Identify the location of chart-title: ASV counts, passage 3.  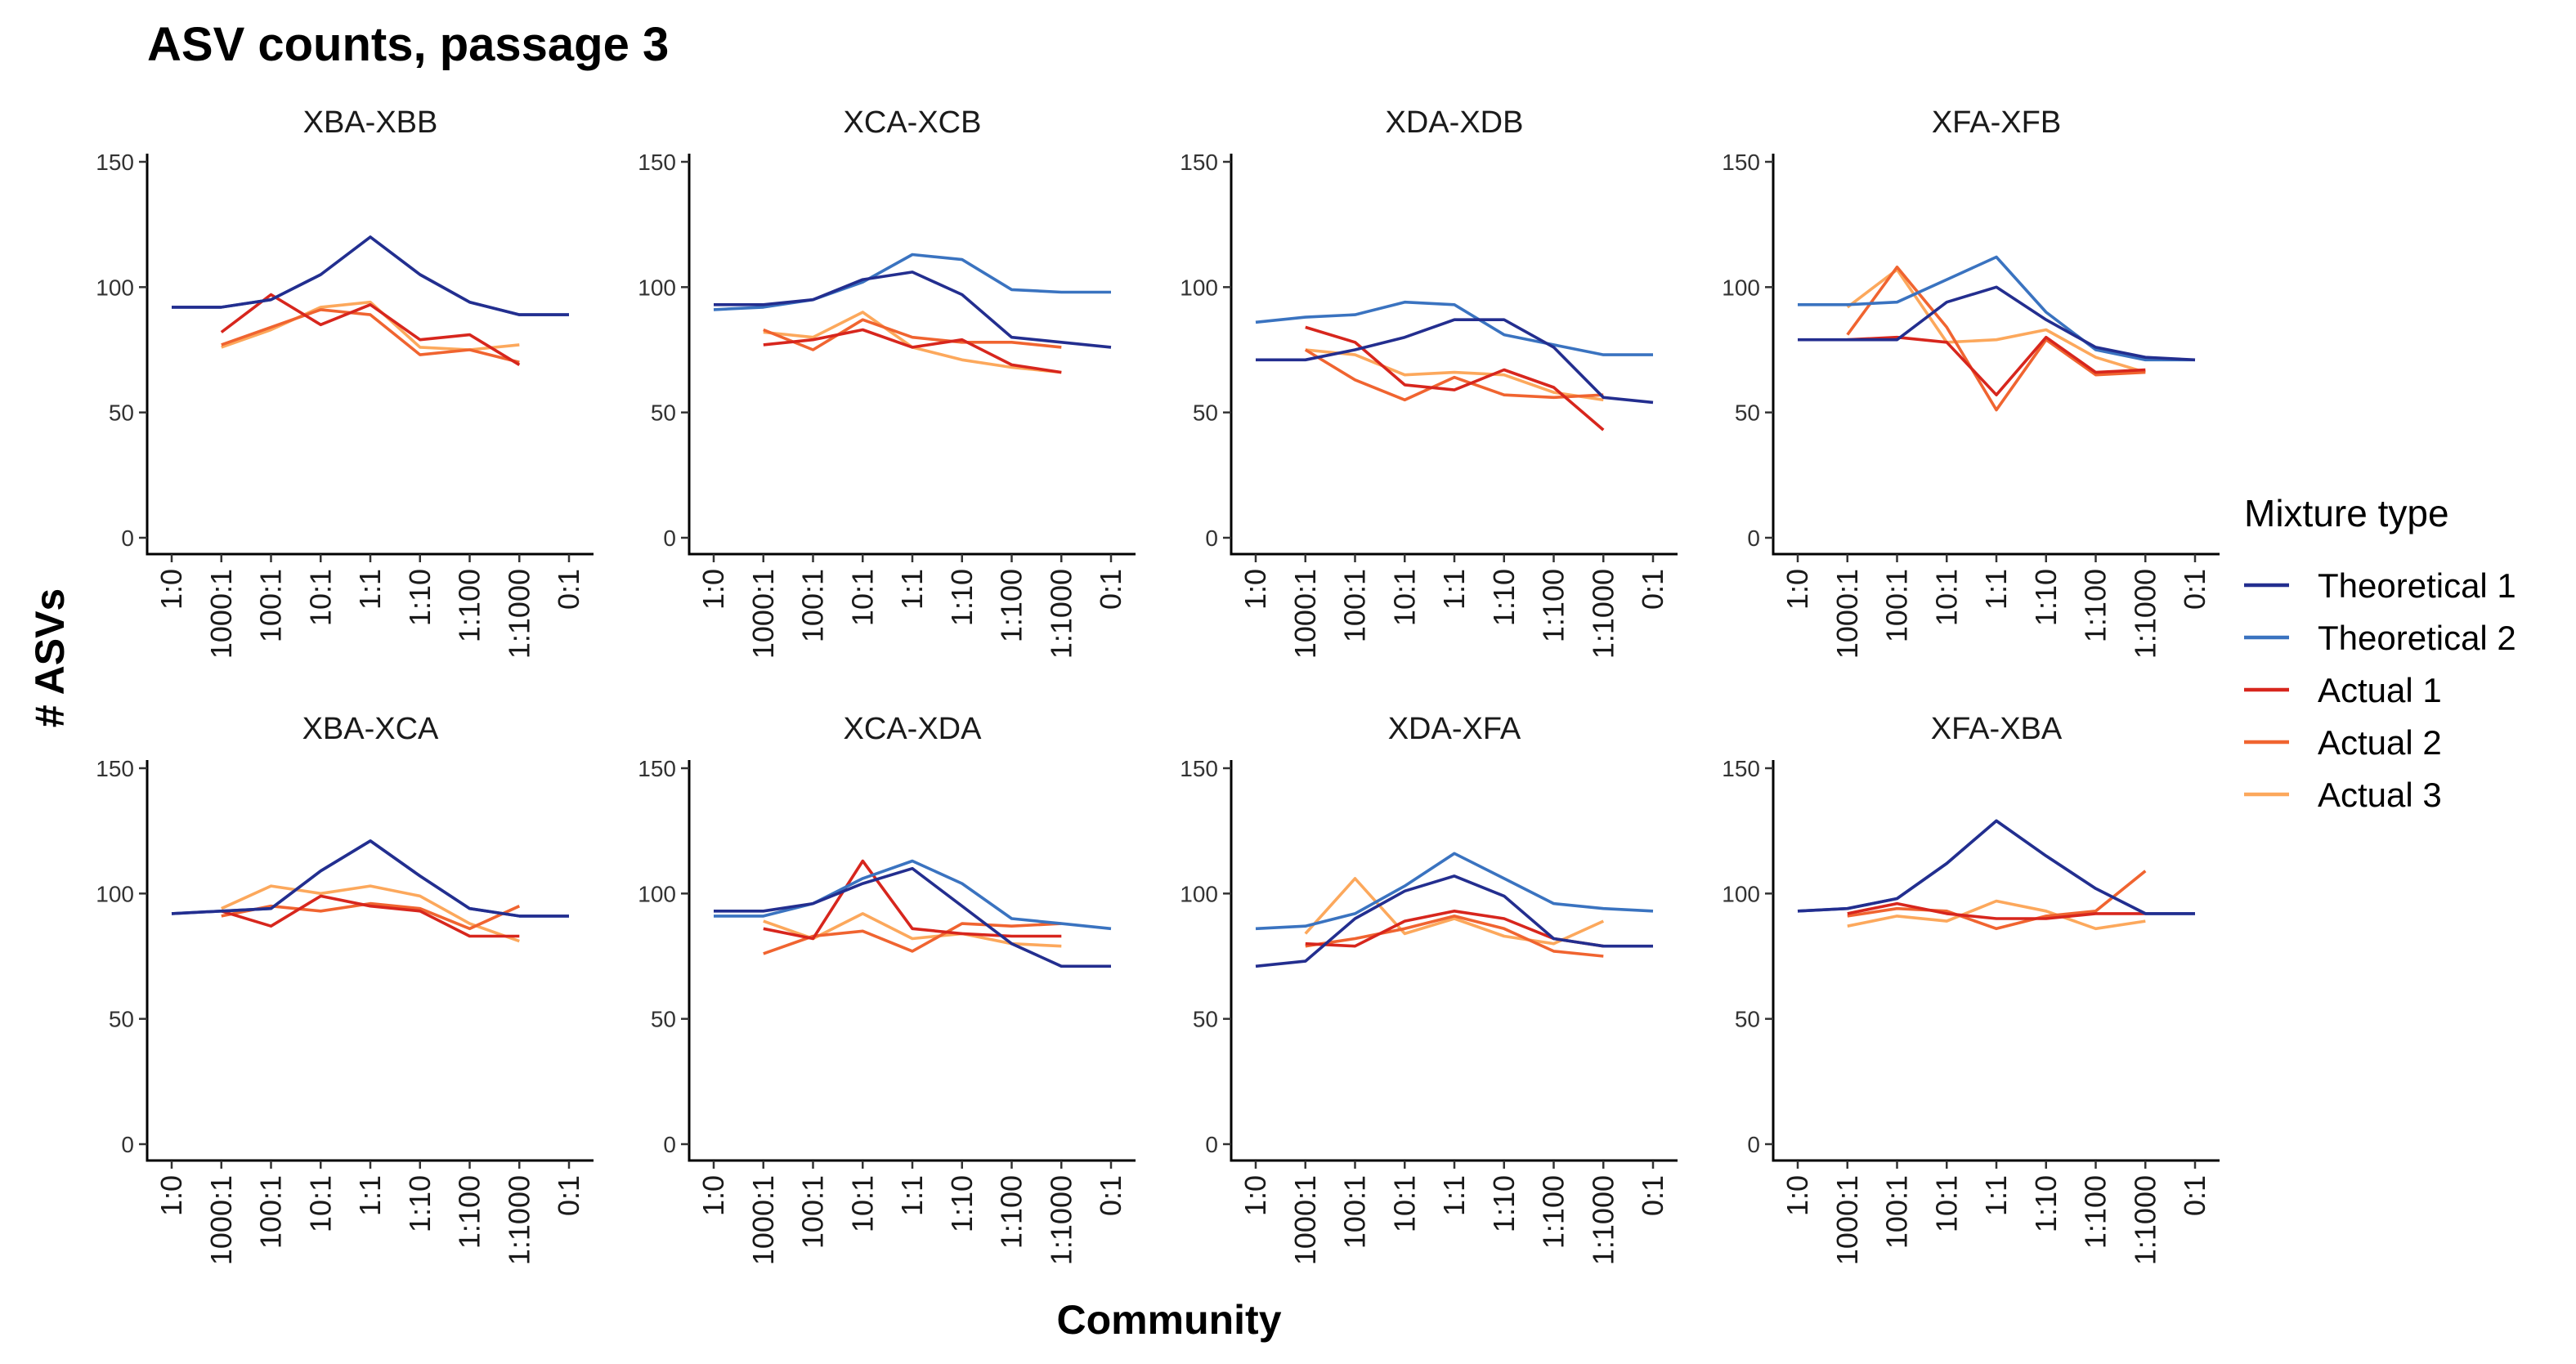
(408, 44).